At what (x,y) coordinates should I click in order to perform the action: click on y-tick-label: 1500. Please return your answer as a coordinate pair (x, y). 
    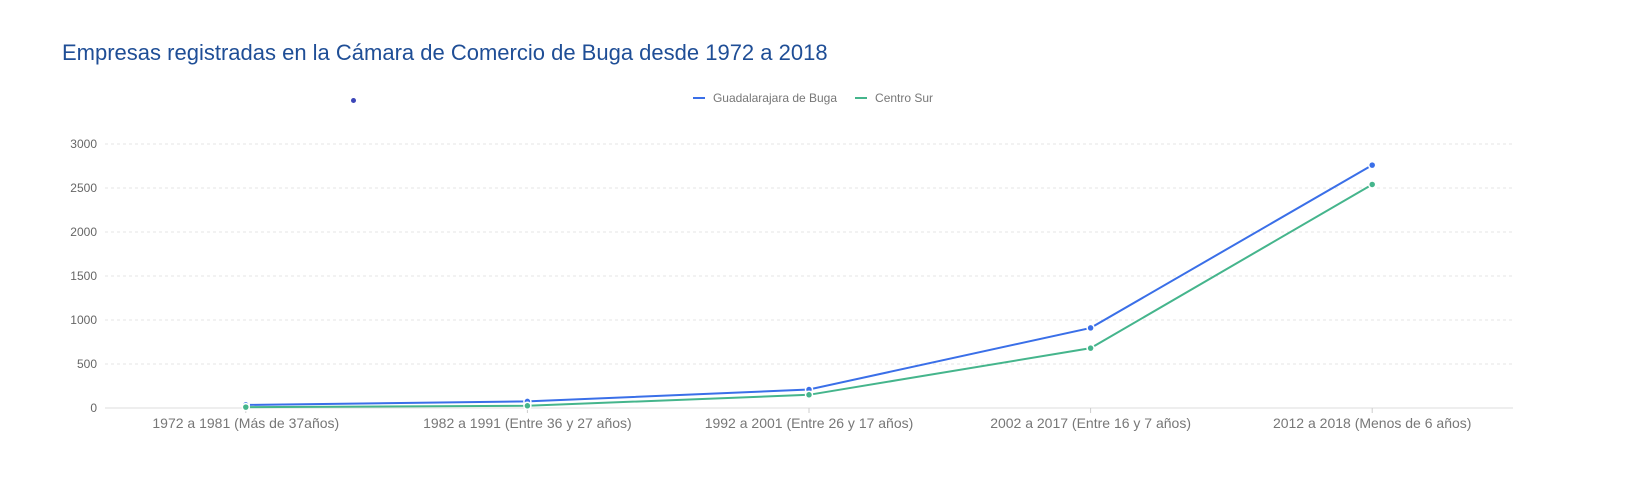
    Looking at the image, I should click on (83, 276).